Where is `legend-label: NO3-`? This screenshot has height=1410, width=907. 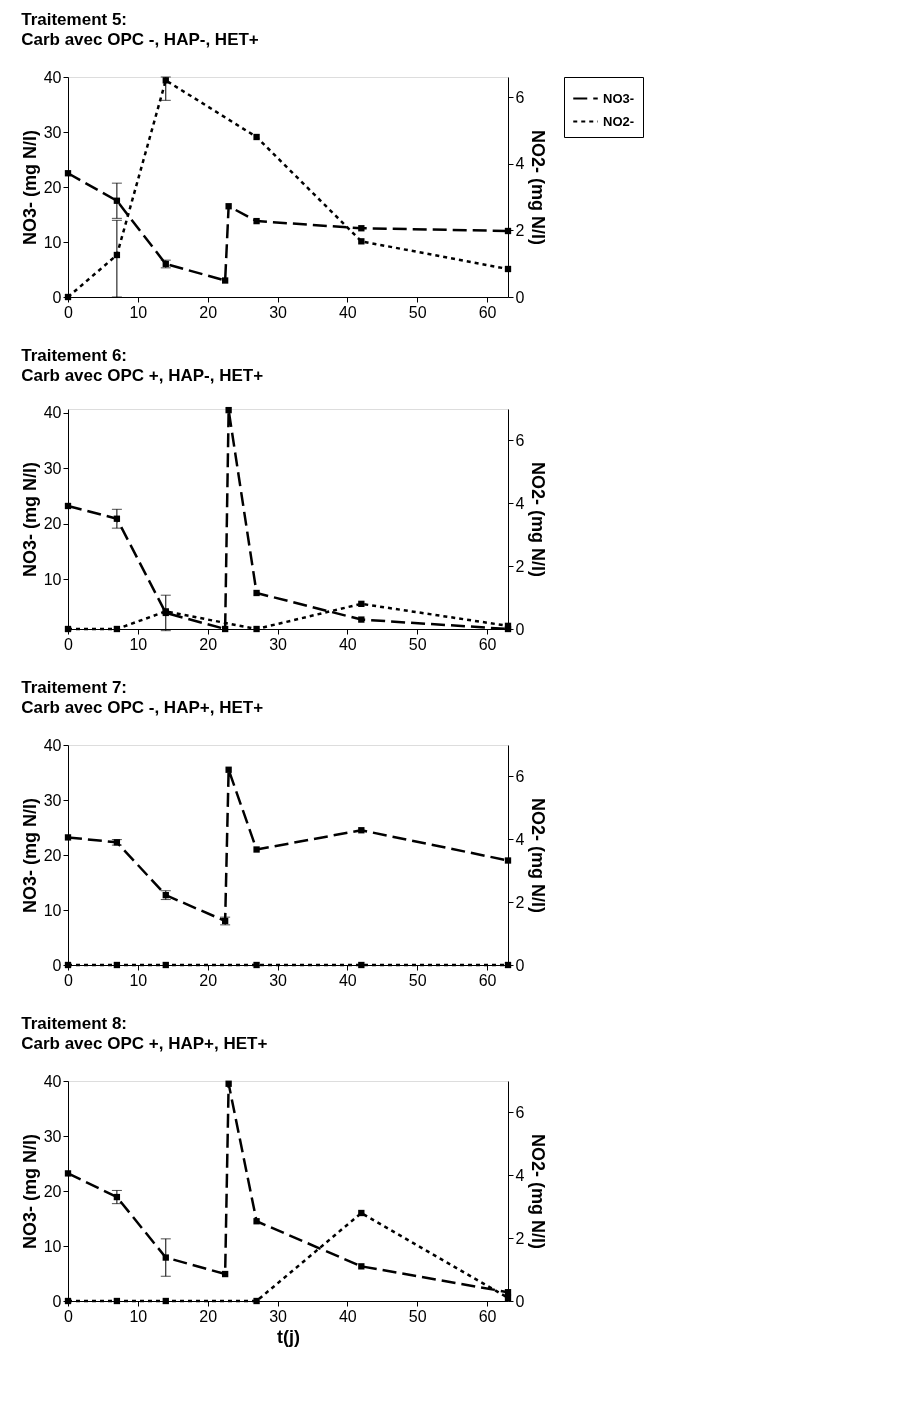
legend-label: NO3- is located at coordinates (619, 98).